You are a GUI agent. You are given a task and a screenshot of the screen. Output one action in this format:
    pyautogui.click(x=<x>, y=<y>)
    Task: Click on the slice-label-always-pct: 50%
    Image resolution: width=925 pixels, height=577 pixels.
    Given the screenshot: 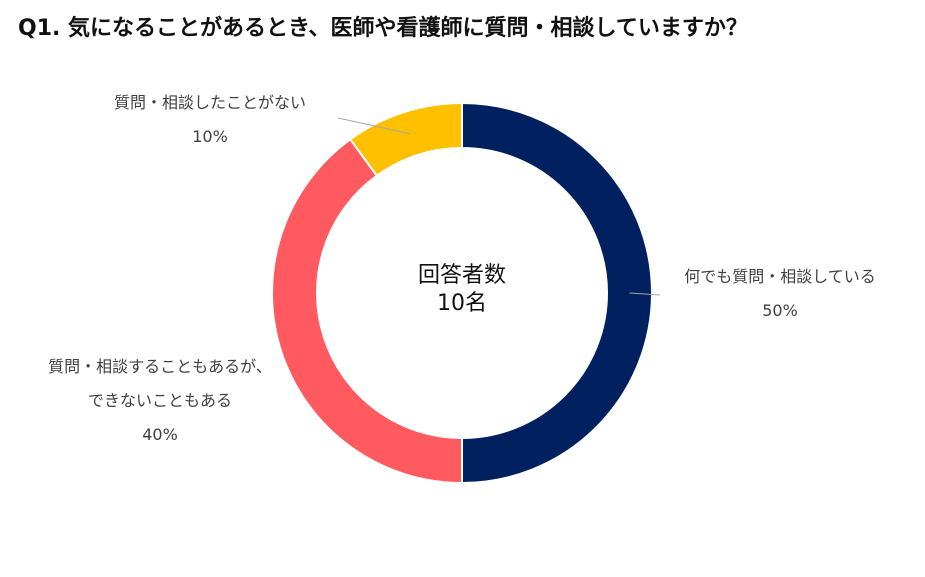 What is the action you would take?
    pyautogui.click(x=780, y=310)
    